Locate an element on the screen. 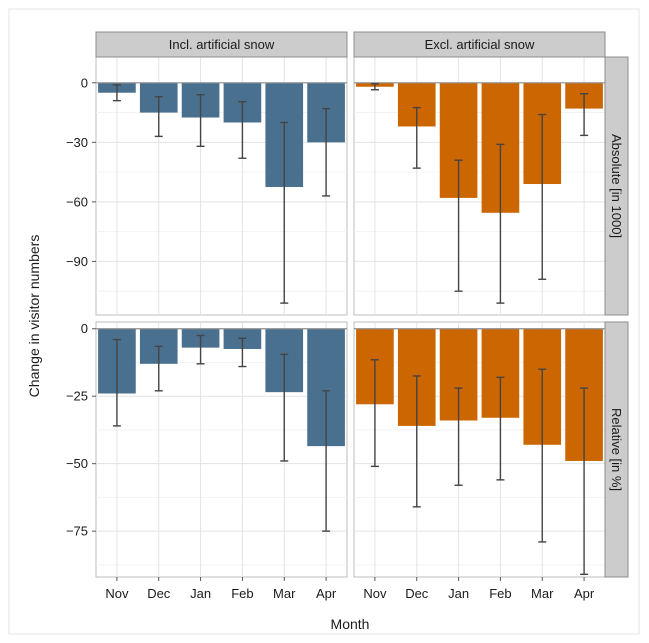 The height and width of the screenshot is (643, 649). y-tick-label: −90 is located at coordinates (77, 261).